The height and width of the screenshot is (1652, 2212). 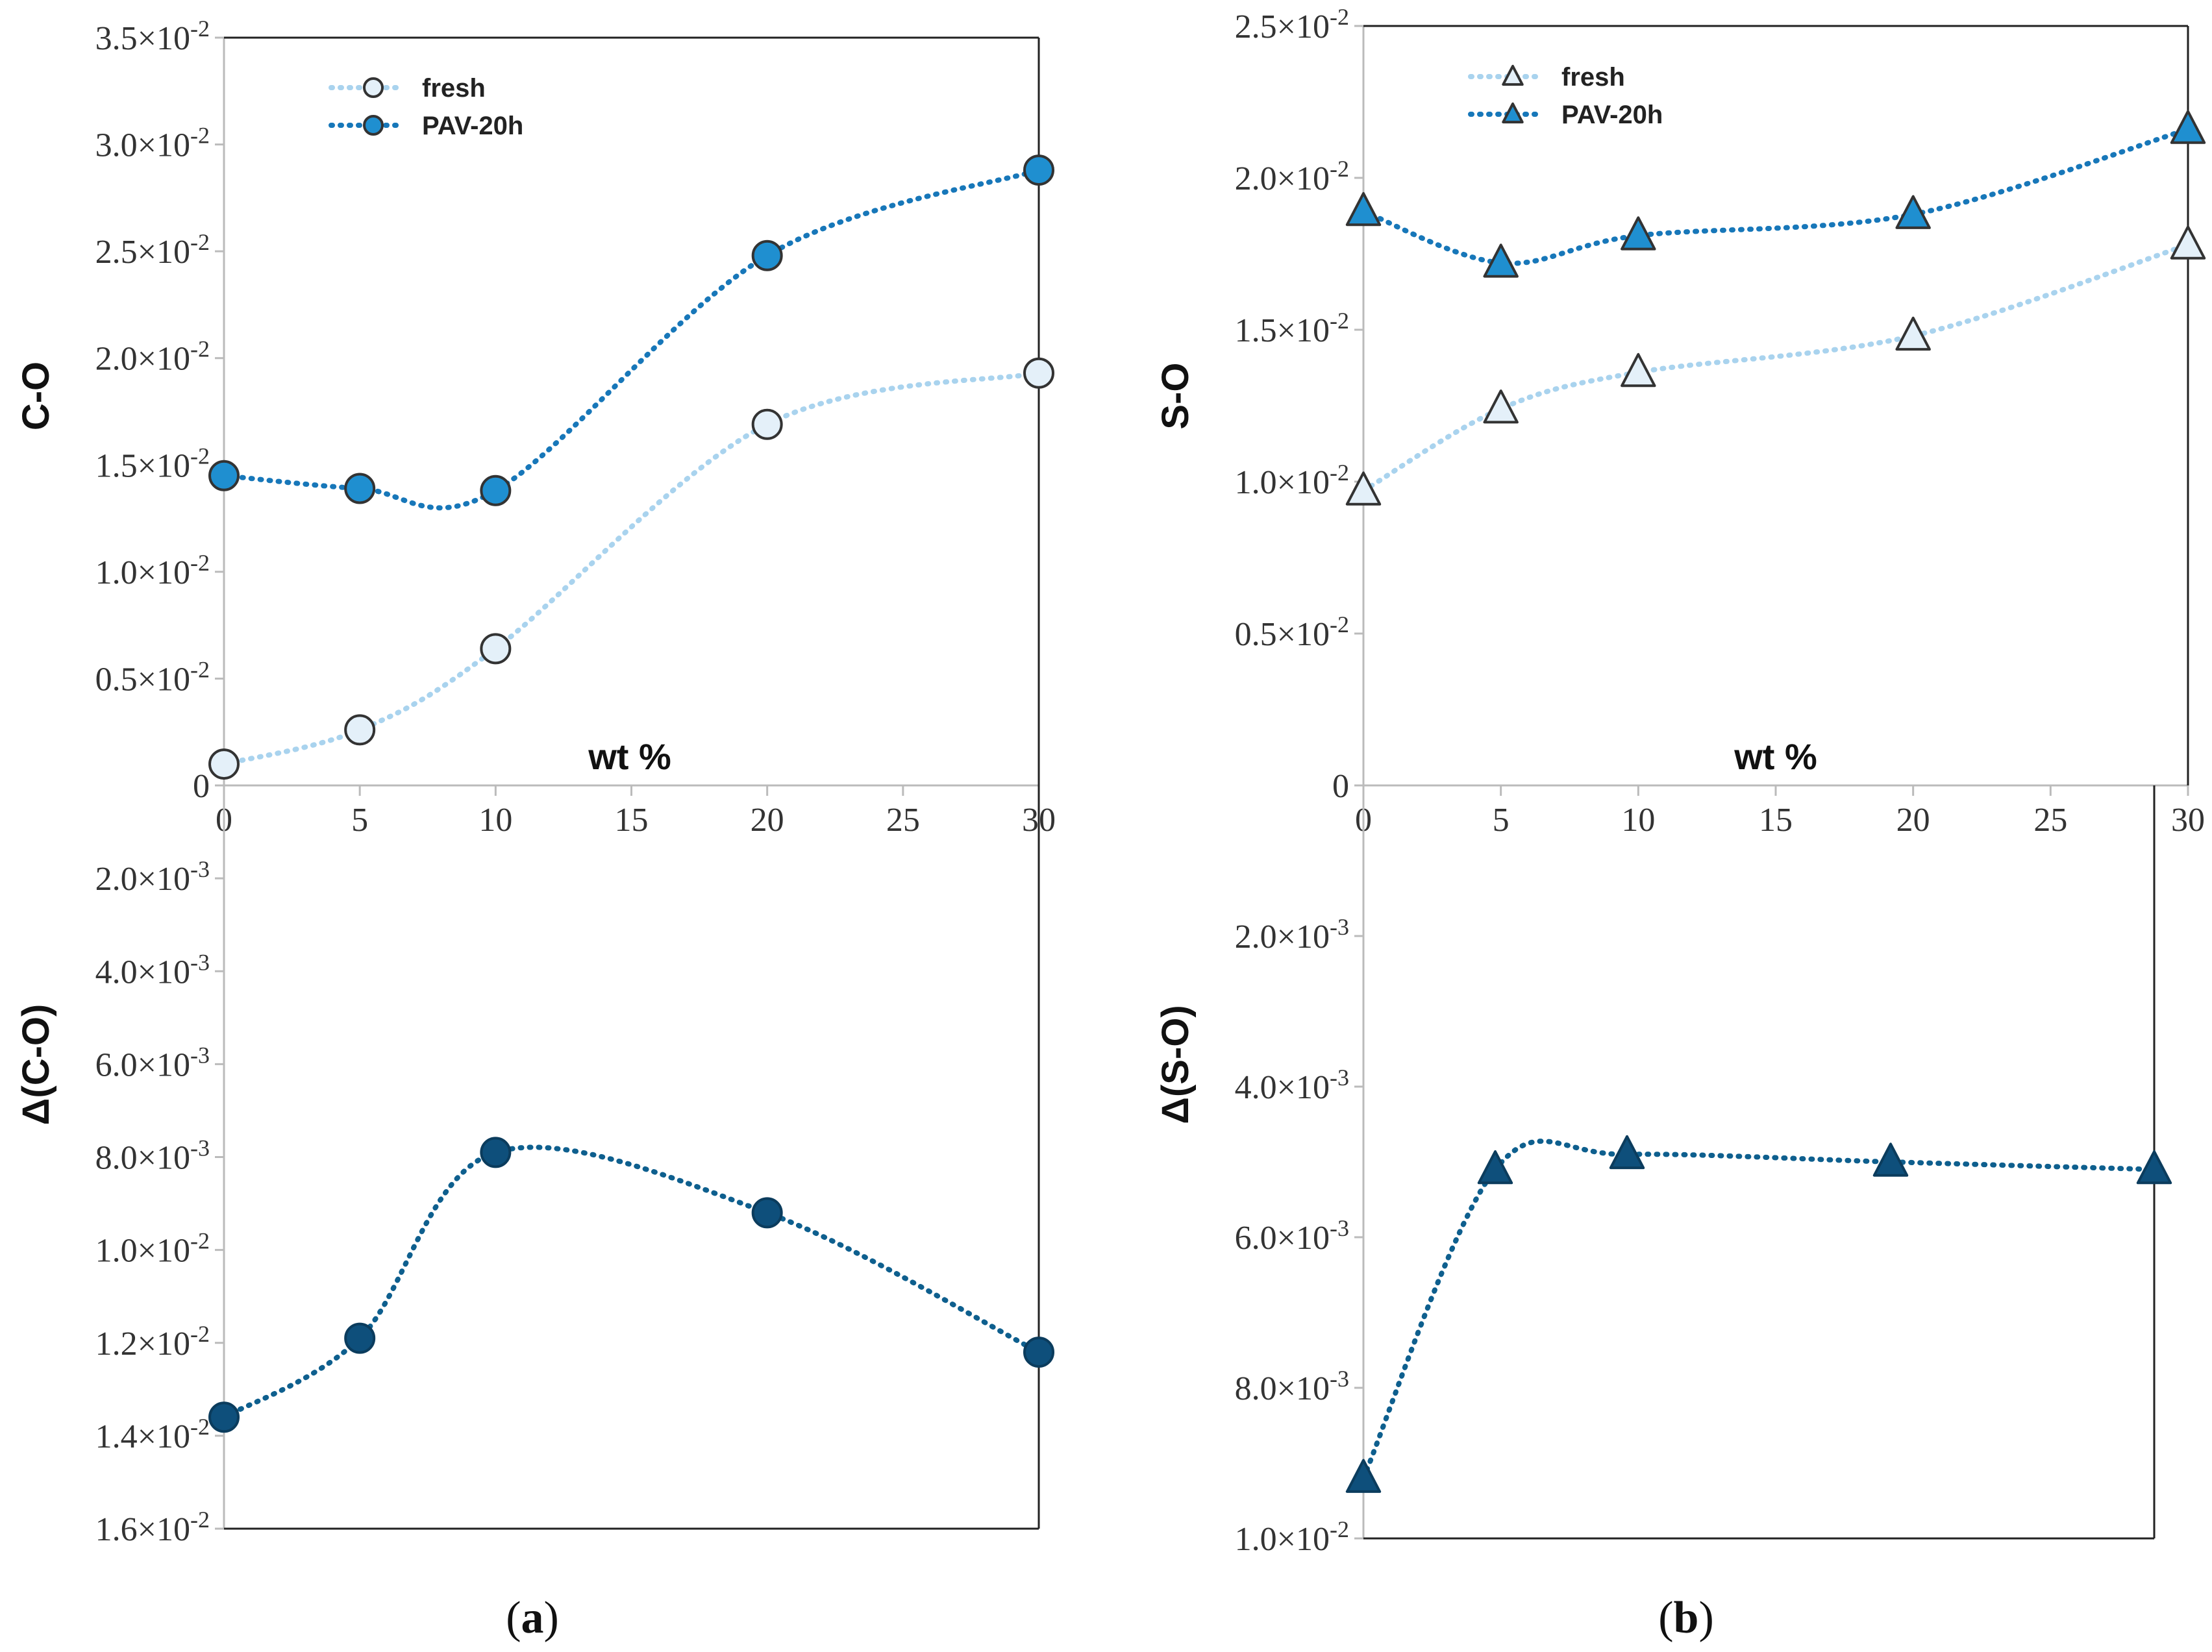 I want to click on panel-label-b: (b), so click(x=1686, y=1618).